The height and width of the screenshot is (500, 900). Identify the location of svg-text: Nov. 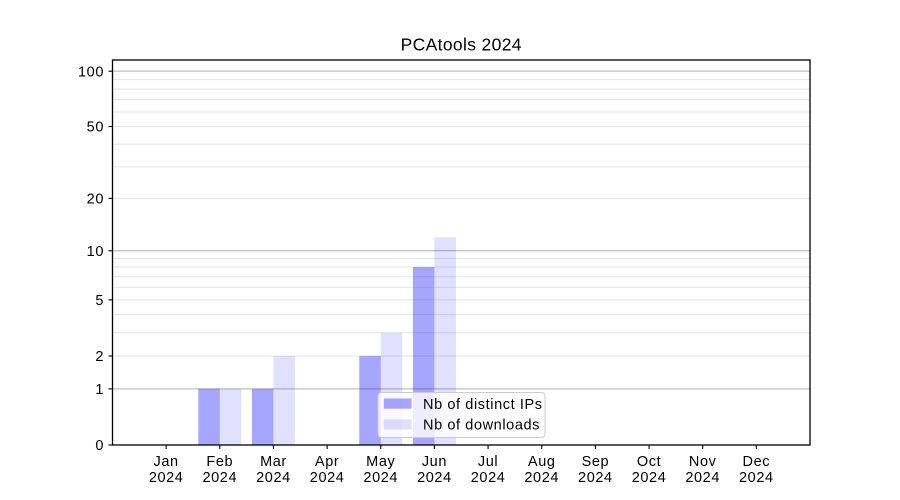
(703, 462).